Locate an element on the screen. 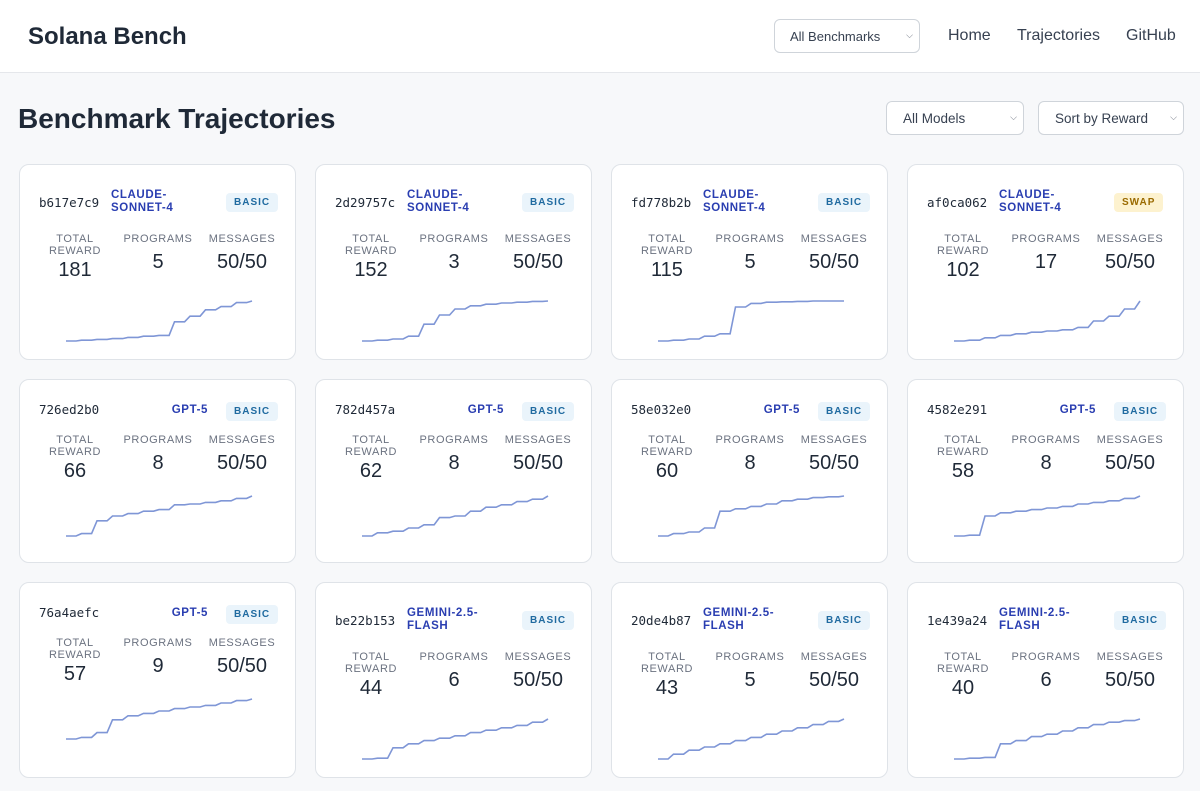 Image resolution: width=1200 pixels, height=791 pixels. sort-select: Sort by Reward ⌵ is located at coordinates (1111, 118).